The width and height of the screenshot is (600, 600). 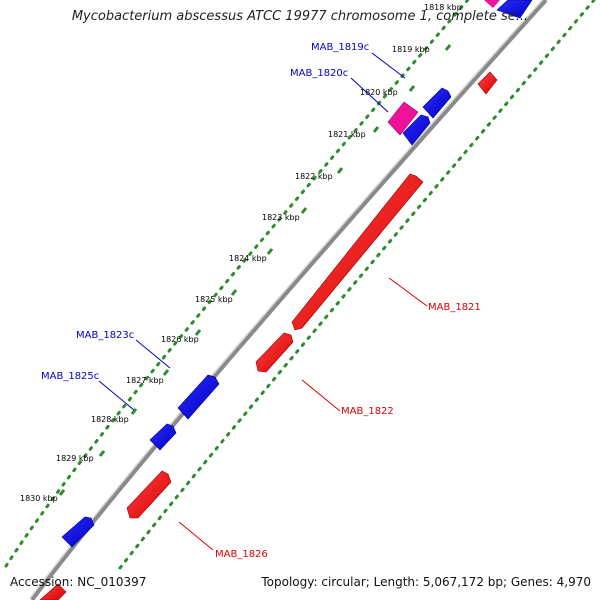 What do you see at coordinates (70, 376) in the screenshot?
I see `gene-label: MAB_1825c` at bounding box center [70, 376].